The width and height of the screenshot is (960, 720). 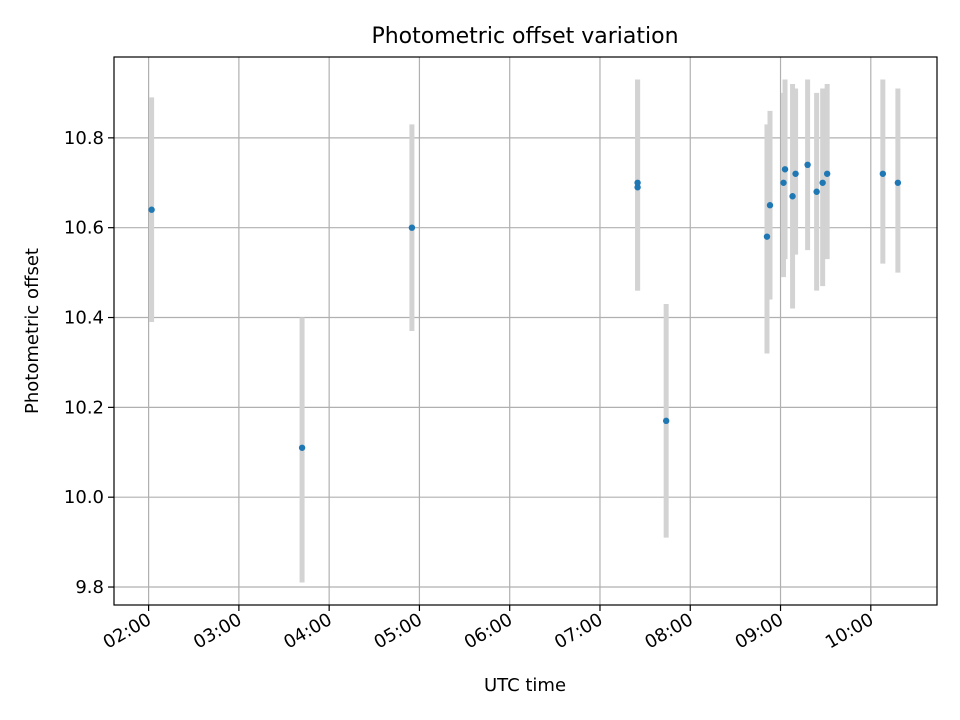 I want to click on y-tick-label: 10.2, so click(x=84, y=407).